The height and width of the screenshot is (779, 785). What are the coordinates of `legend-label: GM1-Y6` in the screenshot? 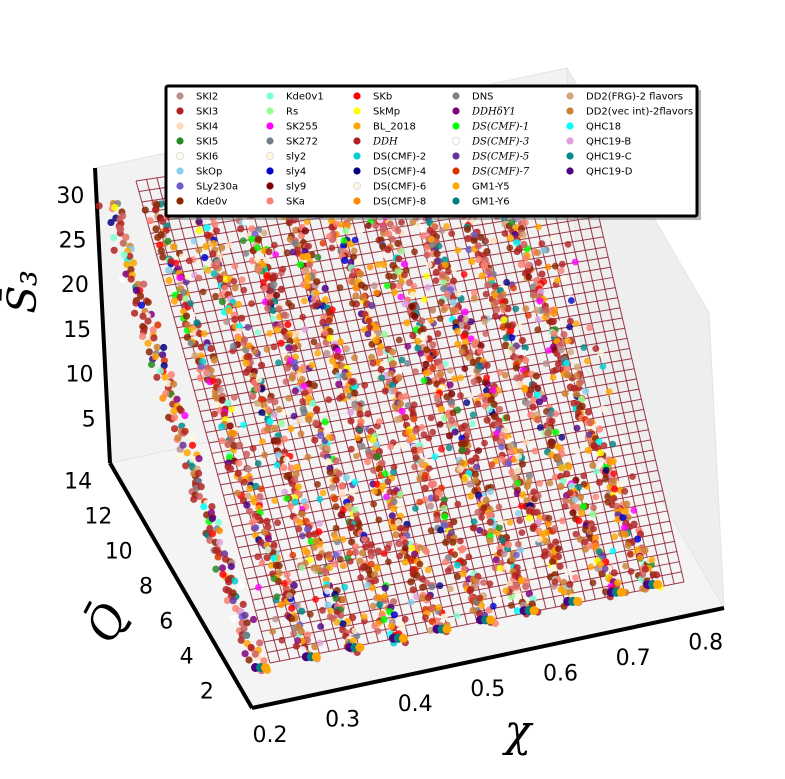 It's located at (491, 202).